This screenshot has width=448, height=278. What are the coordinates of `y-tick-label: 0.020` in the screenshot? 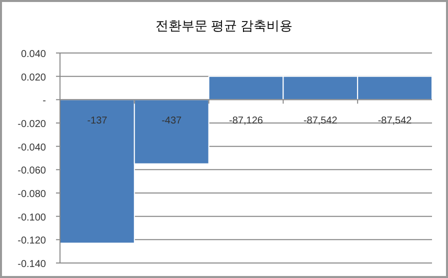 It's located at (33, 78).